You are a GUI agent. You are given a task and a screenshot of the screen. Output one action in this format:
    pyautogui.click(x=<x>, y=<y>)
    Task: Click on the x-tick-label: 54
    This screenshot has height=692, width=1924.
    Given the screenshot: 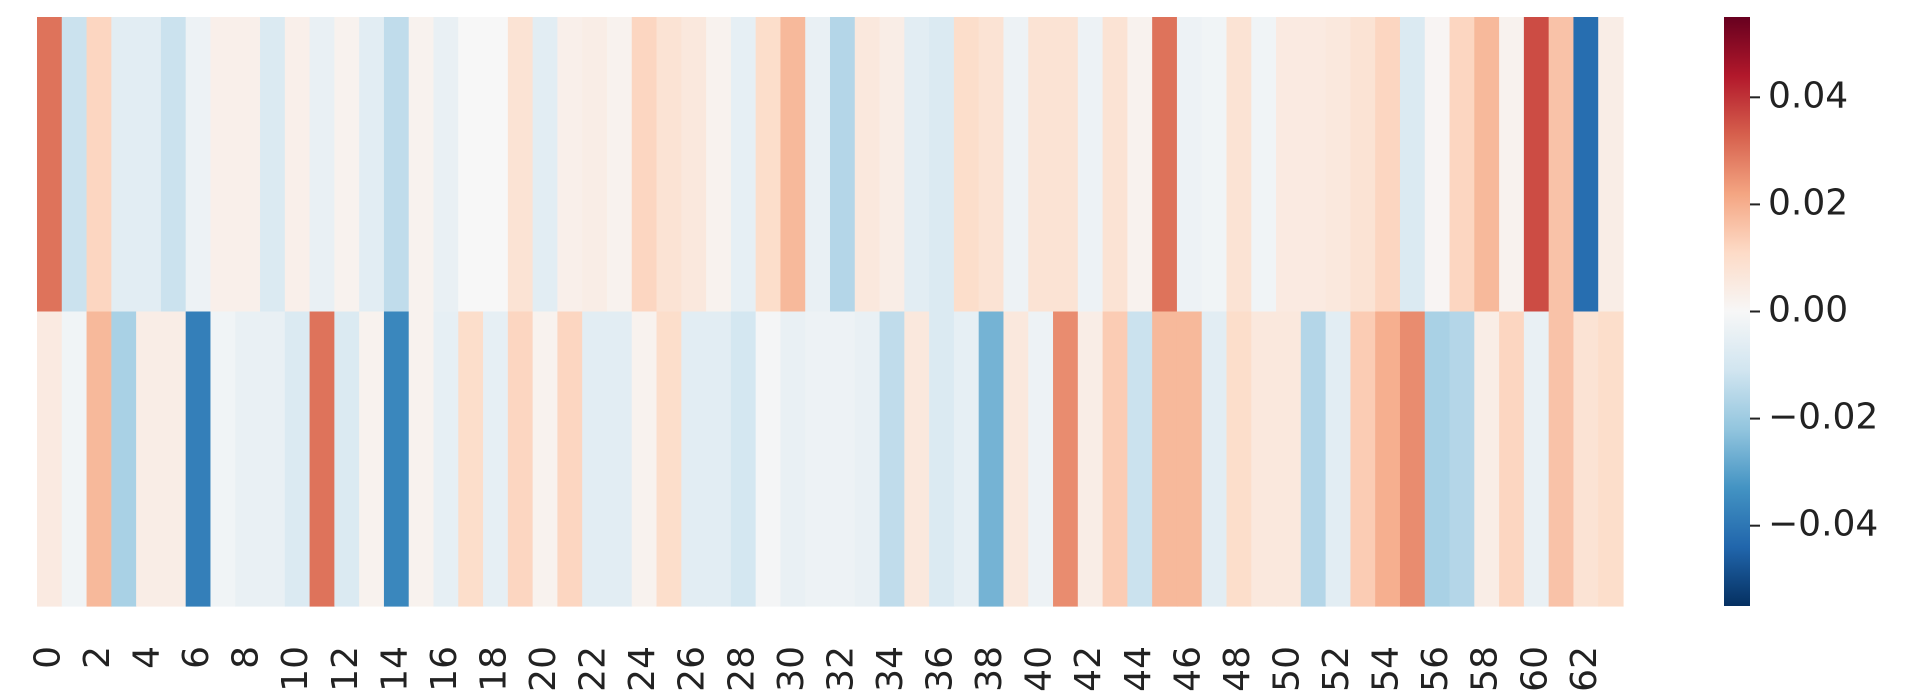 What is the action you would take?
    pyautogui.click(x=1386, y=669)
    